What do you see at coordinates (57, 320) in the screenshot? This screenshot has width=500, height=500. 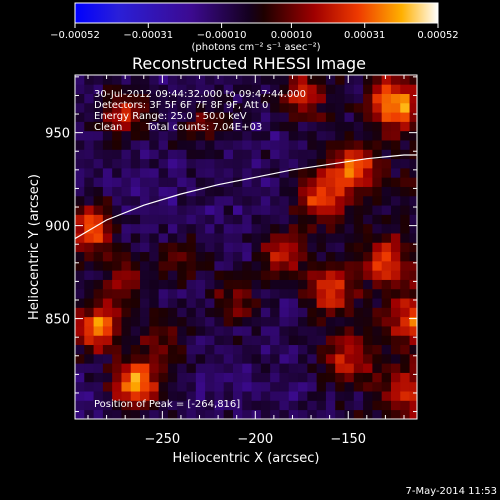 I see `y-tick-label: 850` at bounding box center [57, 320].